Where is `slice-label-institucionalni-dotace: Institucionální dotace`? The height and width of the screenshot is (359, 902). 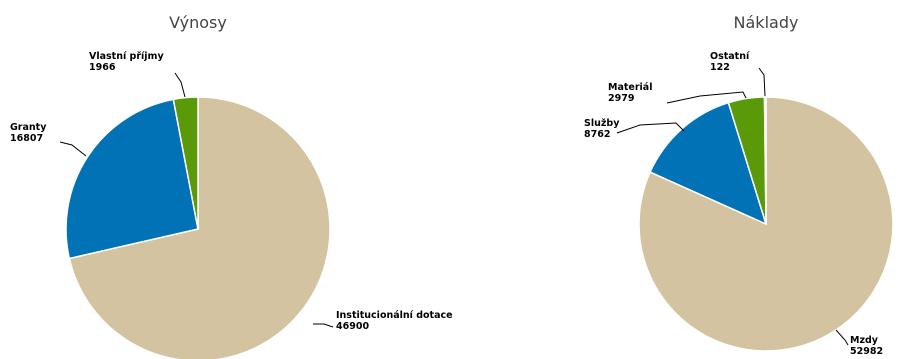
slice-label-institucionalni-dotace: Institucionální dotace is located at coordinates (394, 315).